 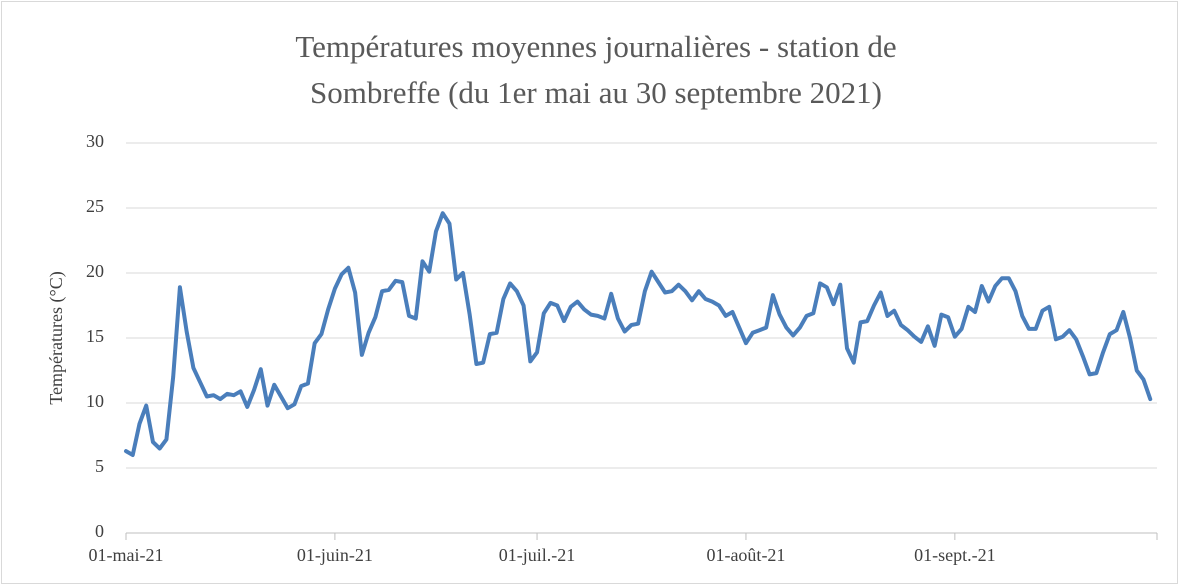 I want to click on x-tick-label: 01-juin-21, so click(x=335, y=555).